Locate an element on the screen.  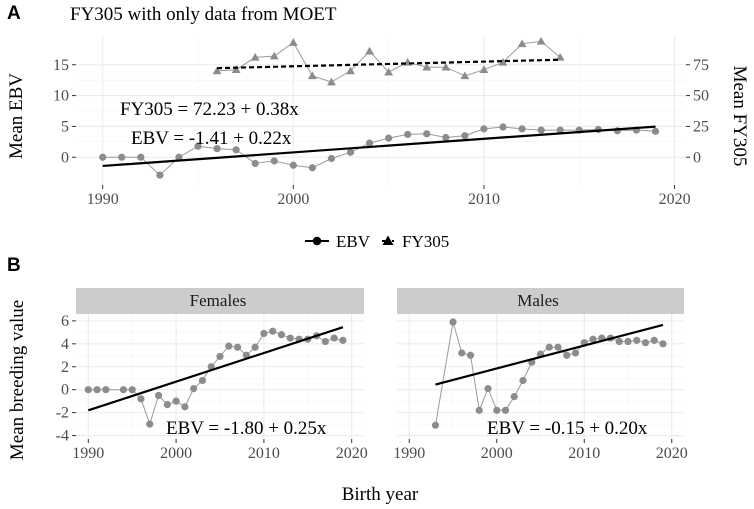
panel-a-x-tick-label: 2000 is located at coordinates (293, 199).